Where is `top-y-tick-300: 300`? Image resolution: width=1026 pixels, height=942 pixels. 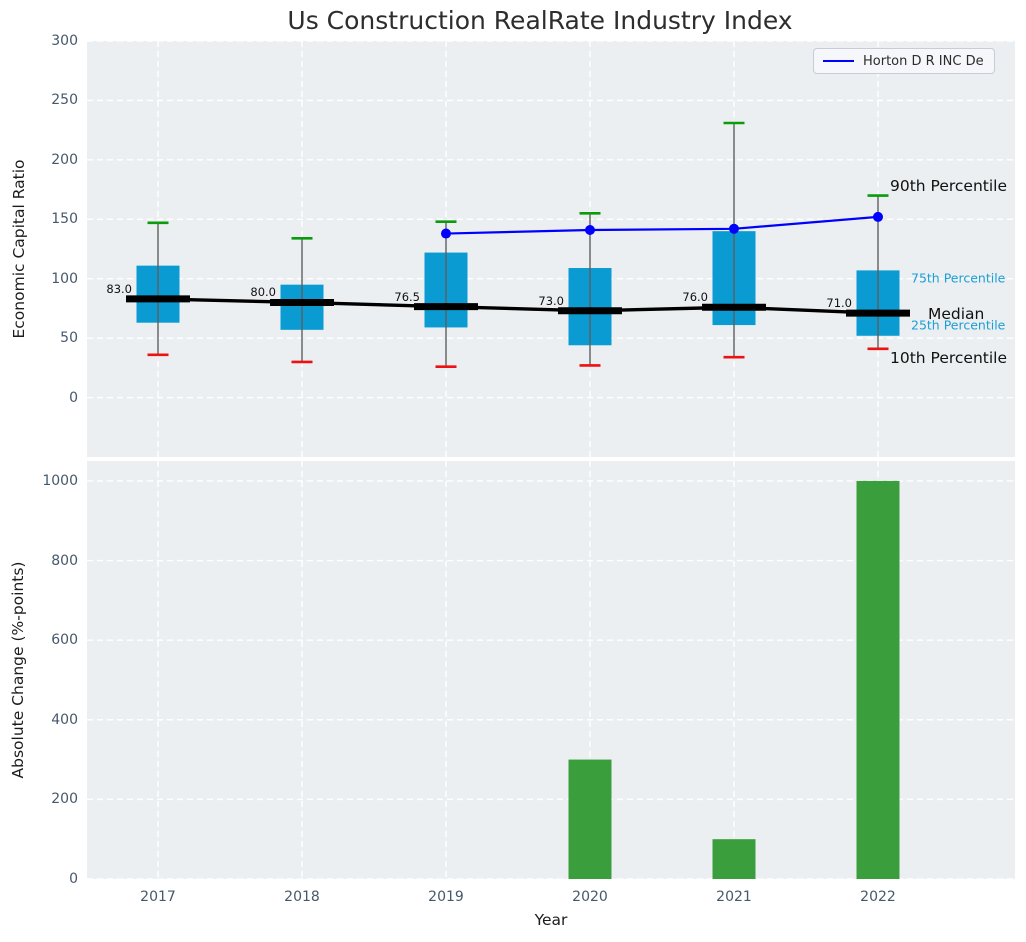
top-y-tick-300: 300 is located at coordinates (64, 41).